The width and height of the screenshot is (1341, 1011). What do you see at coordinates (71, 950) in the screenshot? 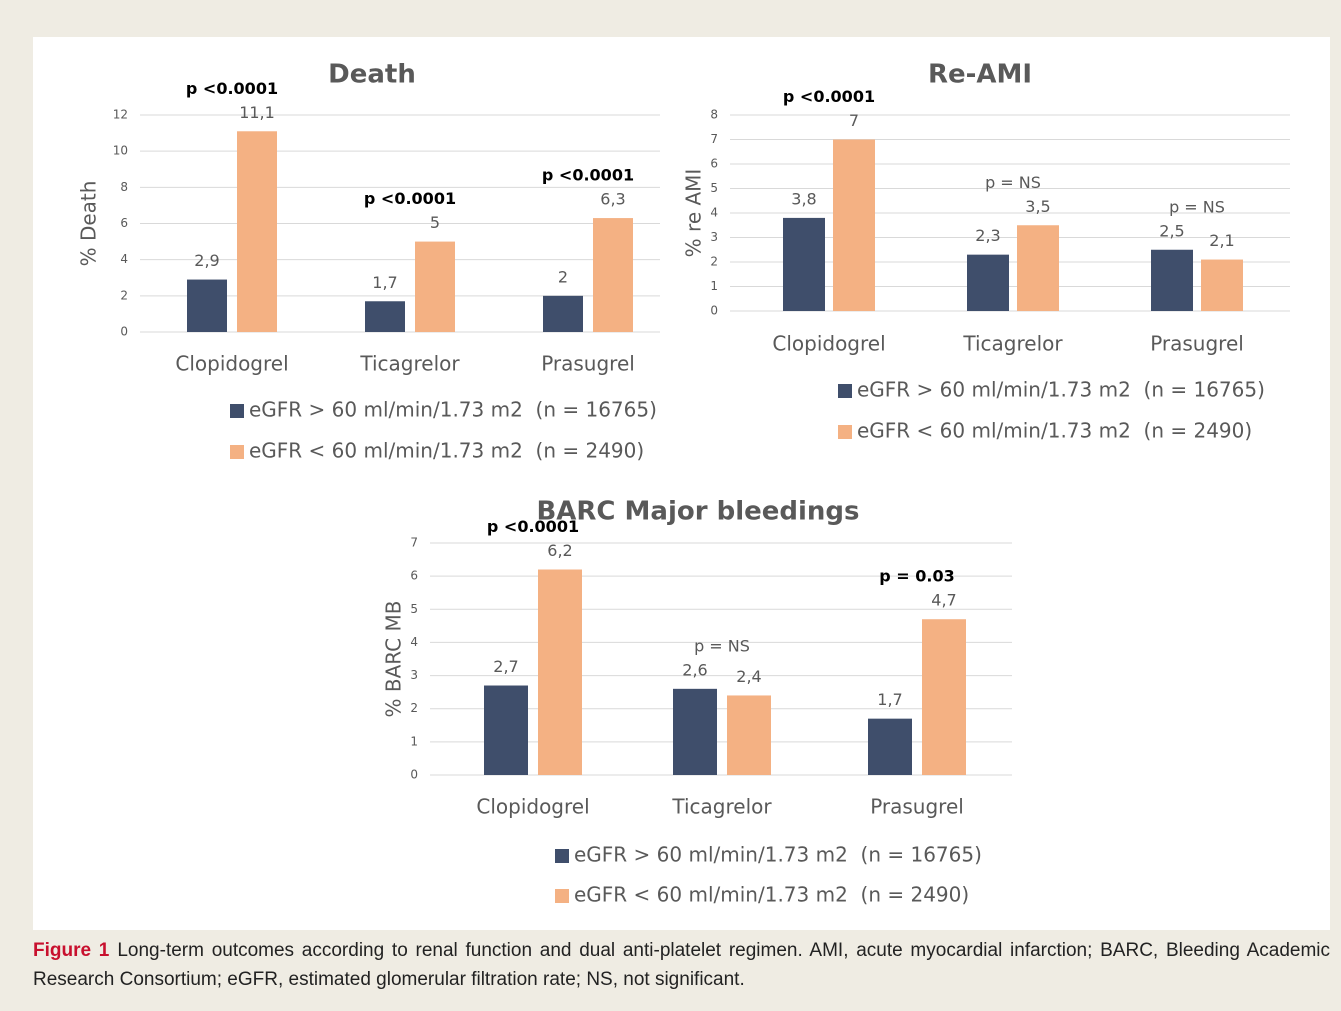
I see `figure-label: Figure 1` at bounding box center [71, 950].